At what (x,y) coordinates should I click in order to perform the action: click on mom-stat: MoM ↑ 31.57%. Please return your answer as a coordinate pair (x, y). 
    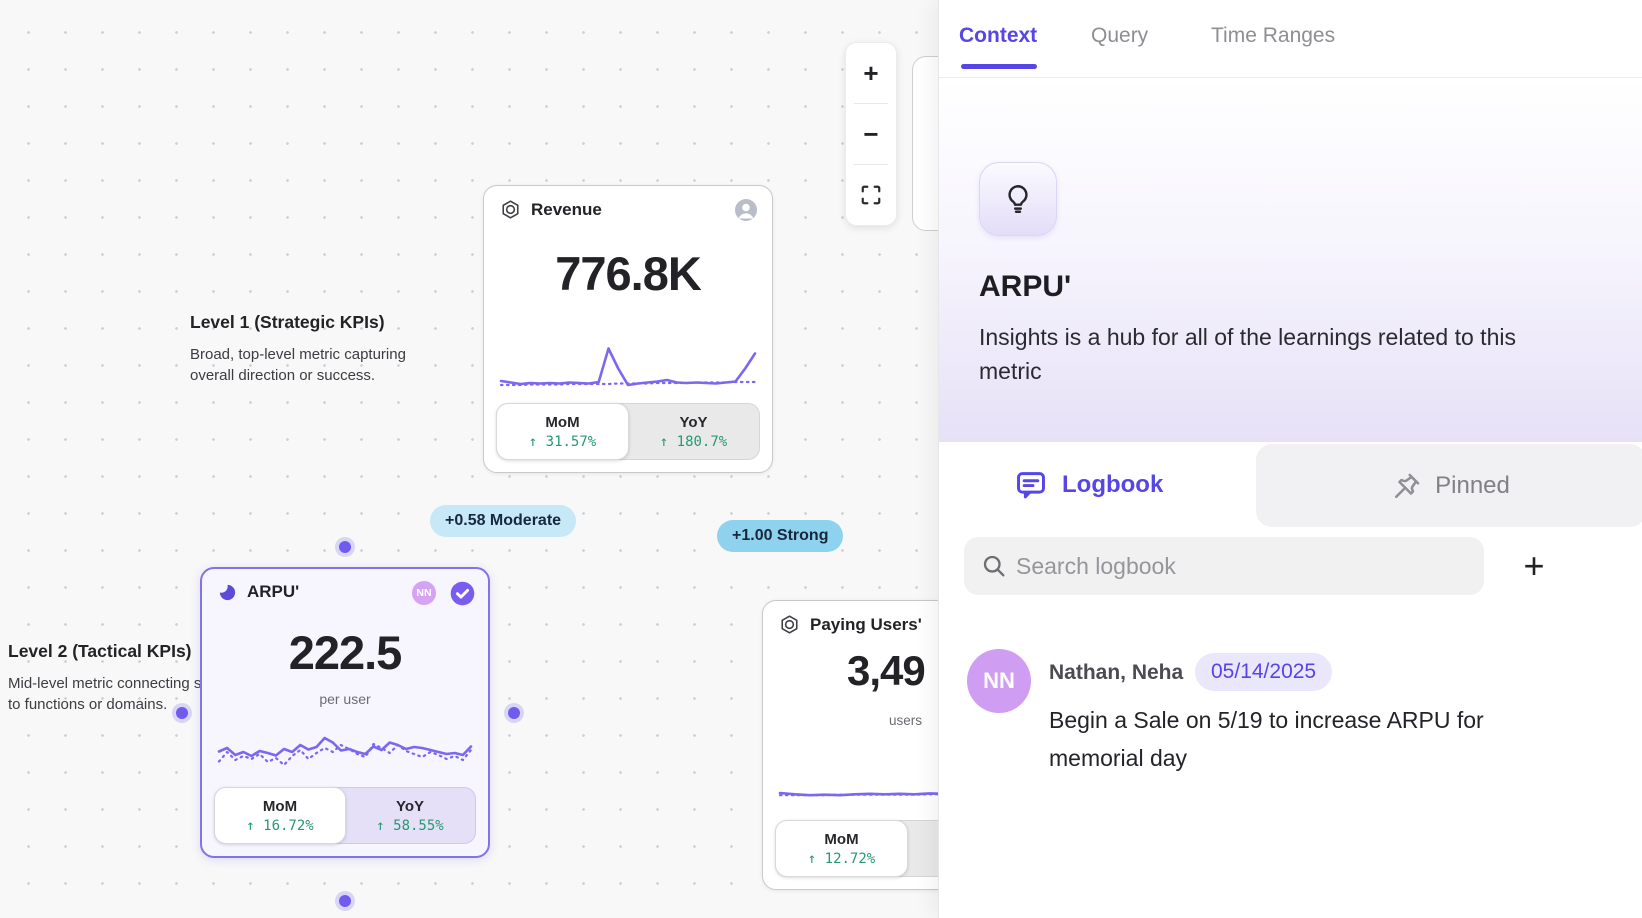
    Looking at the image, I should click on (562, 431).